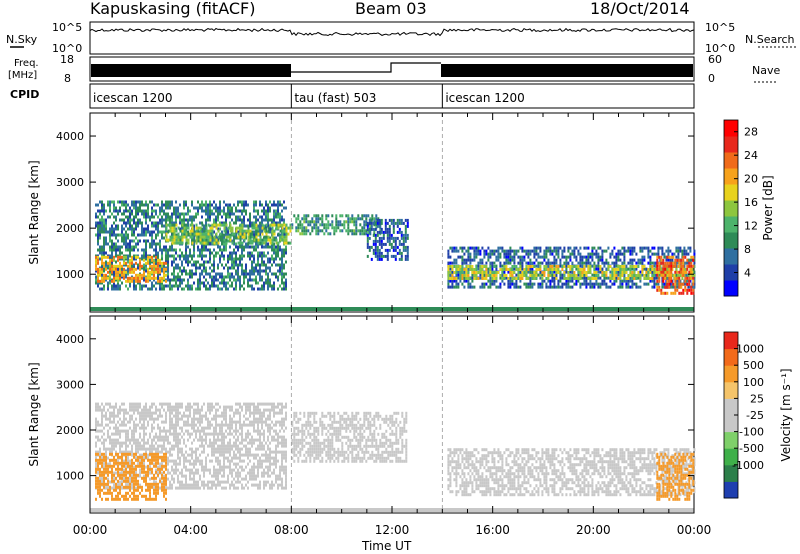  Describe the element at coordinates (720, 27) in the screenshot. I see `noise-tick-top-right: 10^5` at that location.